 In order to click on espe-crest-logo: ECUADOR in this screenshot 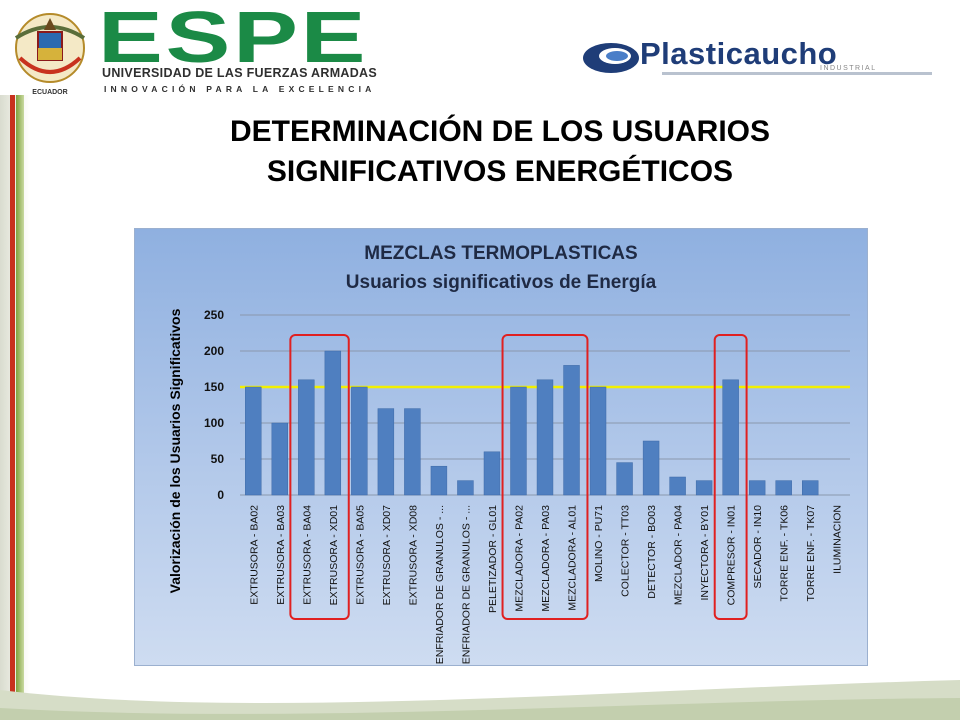, I will do `click(50, 54)`.